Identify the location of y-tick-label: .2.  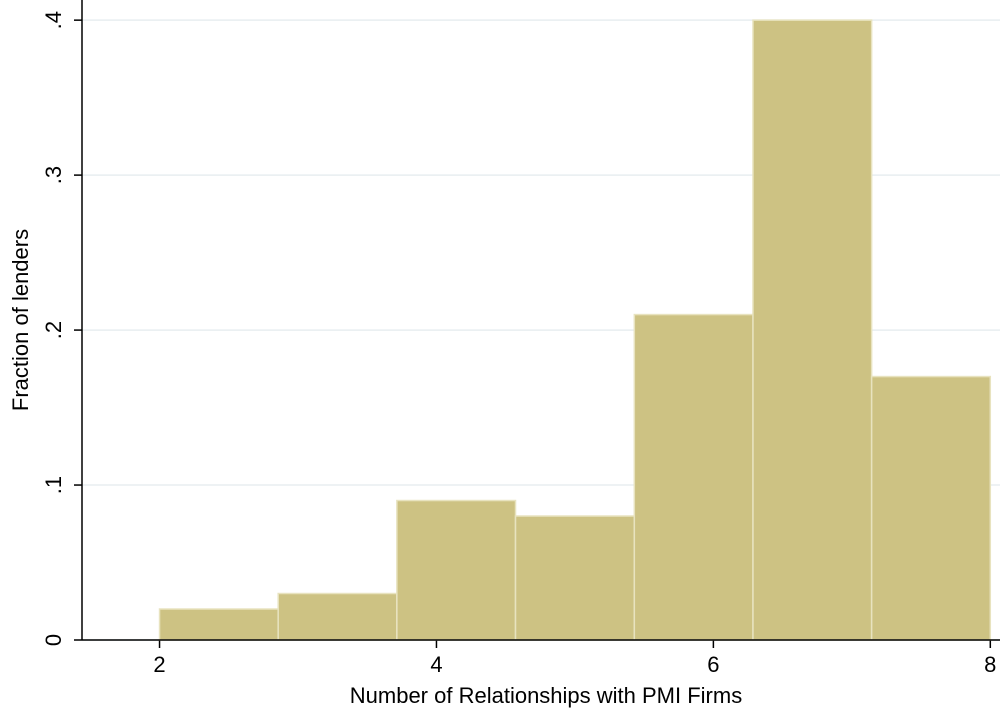
(53, 330).